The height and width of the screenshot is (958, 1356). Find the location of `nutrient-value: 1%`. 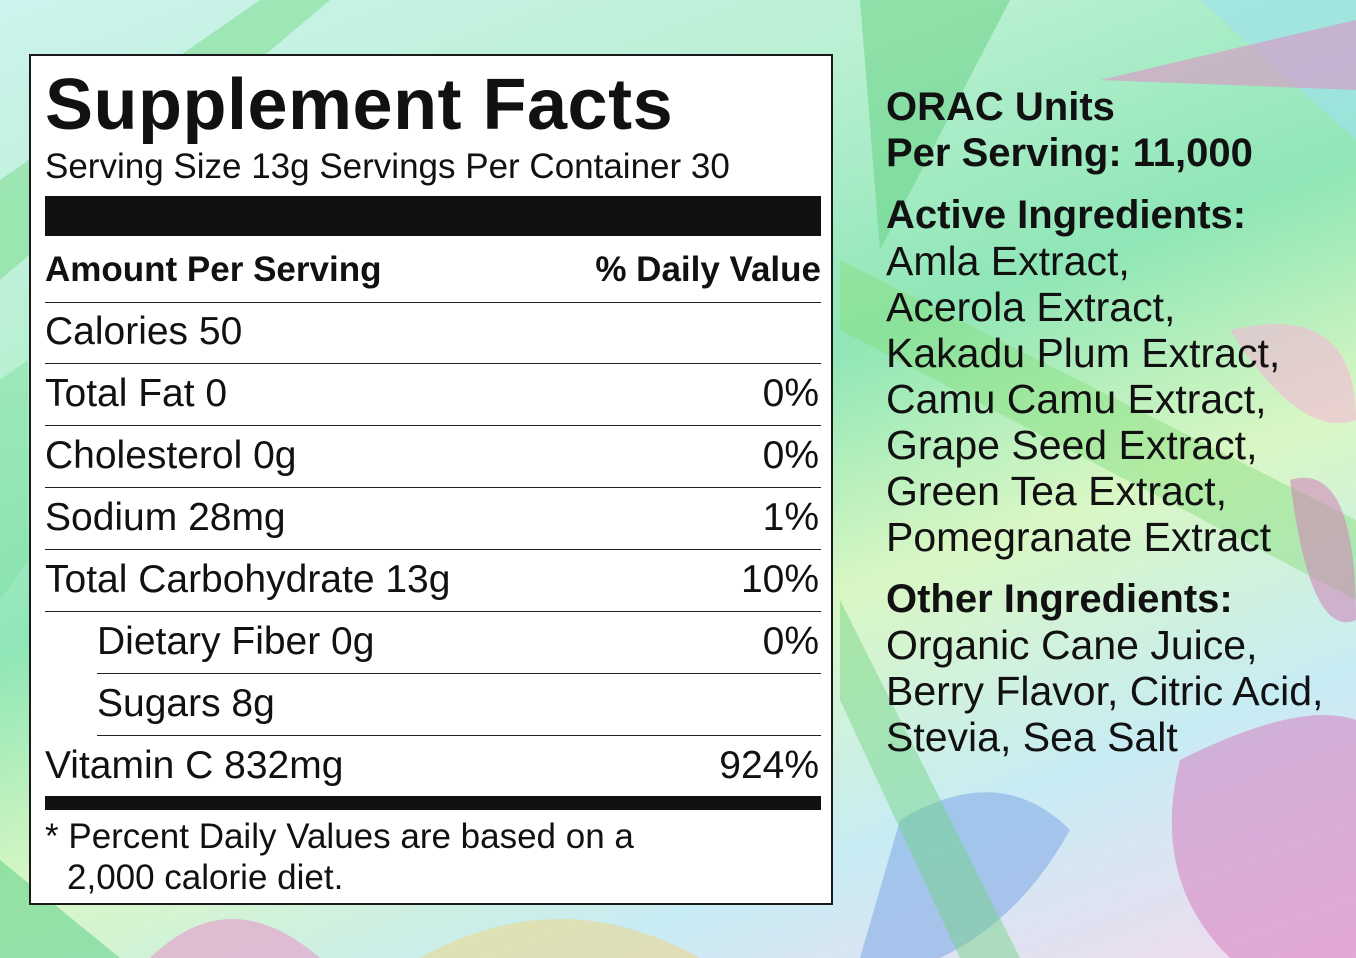

nutrient-value: 1% is located at coordinates (790, 517).